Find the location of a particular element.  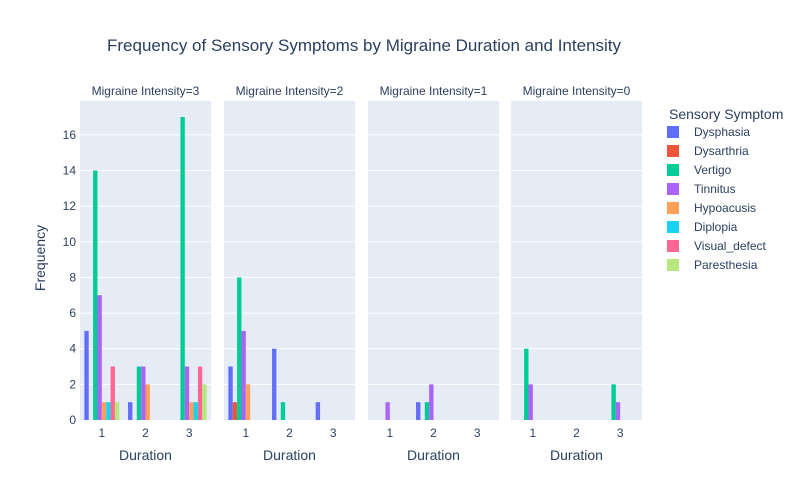

legend-label: Diplopia is located at coordinates (716, 227).